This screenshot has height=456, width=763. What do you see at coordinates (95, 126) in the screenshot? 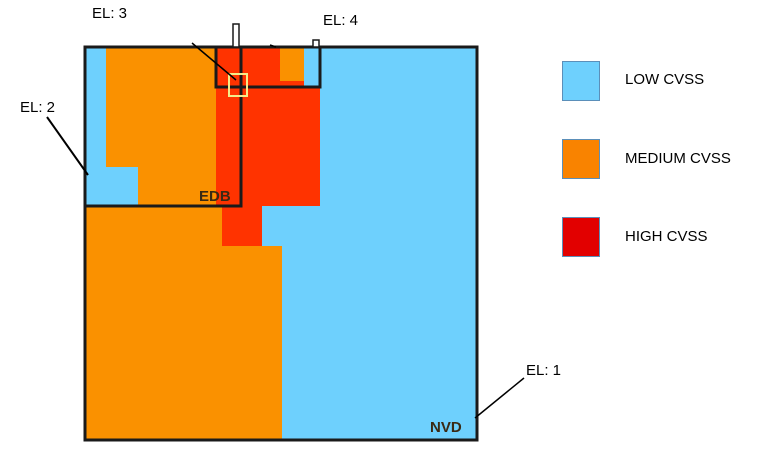
I see `edb-low-left` at bounding box center [95, 126].